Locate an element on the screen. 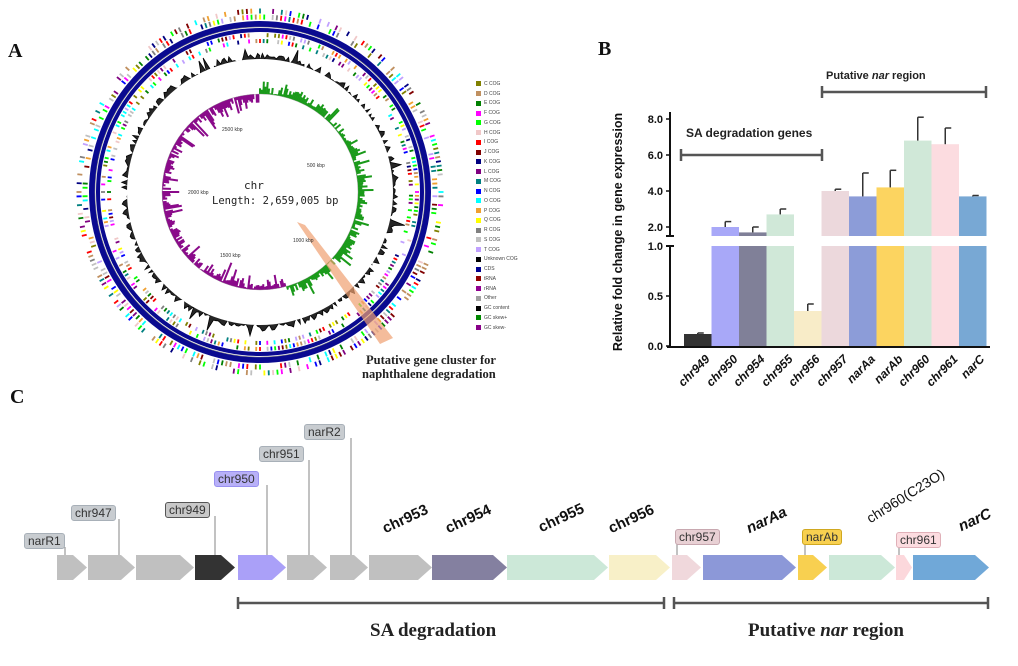 This screenshot has width=1018, height=666. legend-item: D COG is located at coordinates (497, 94).